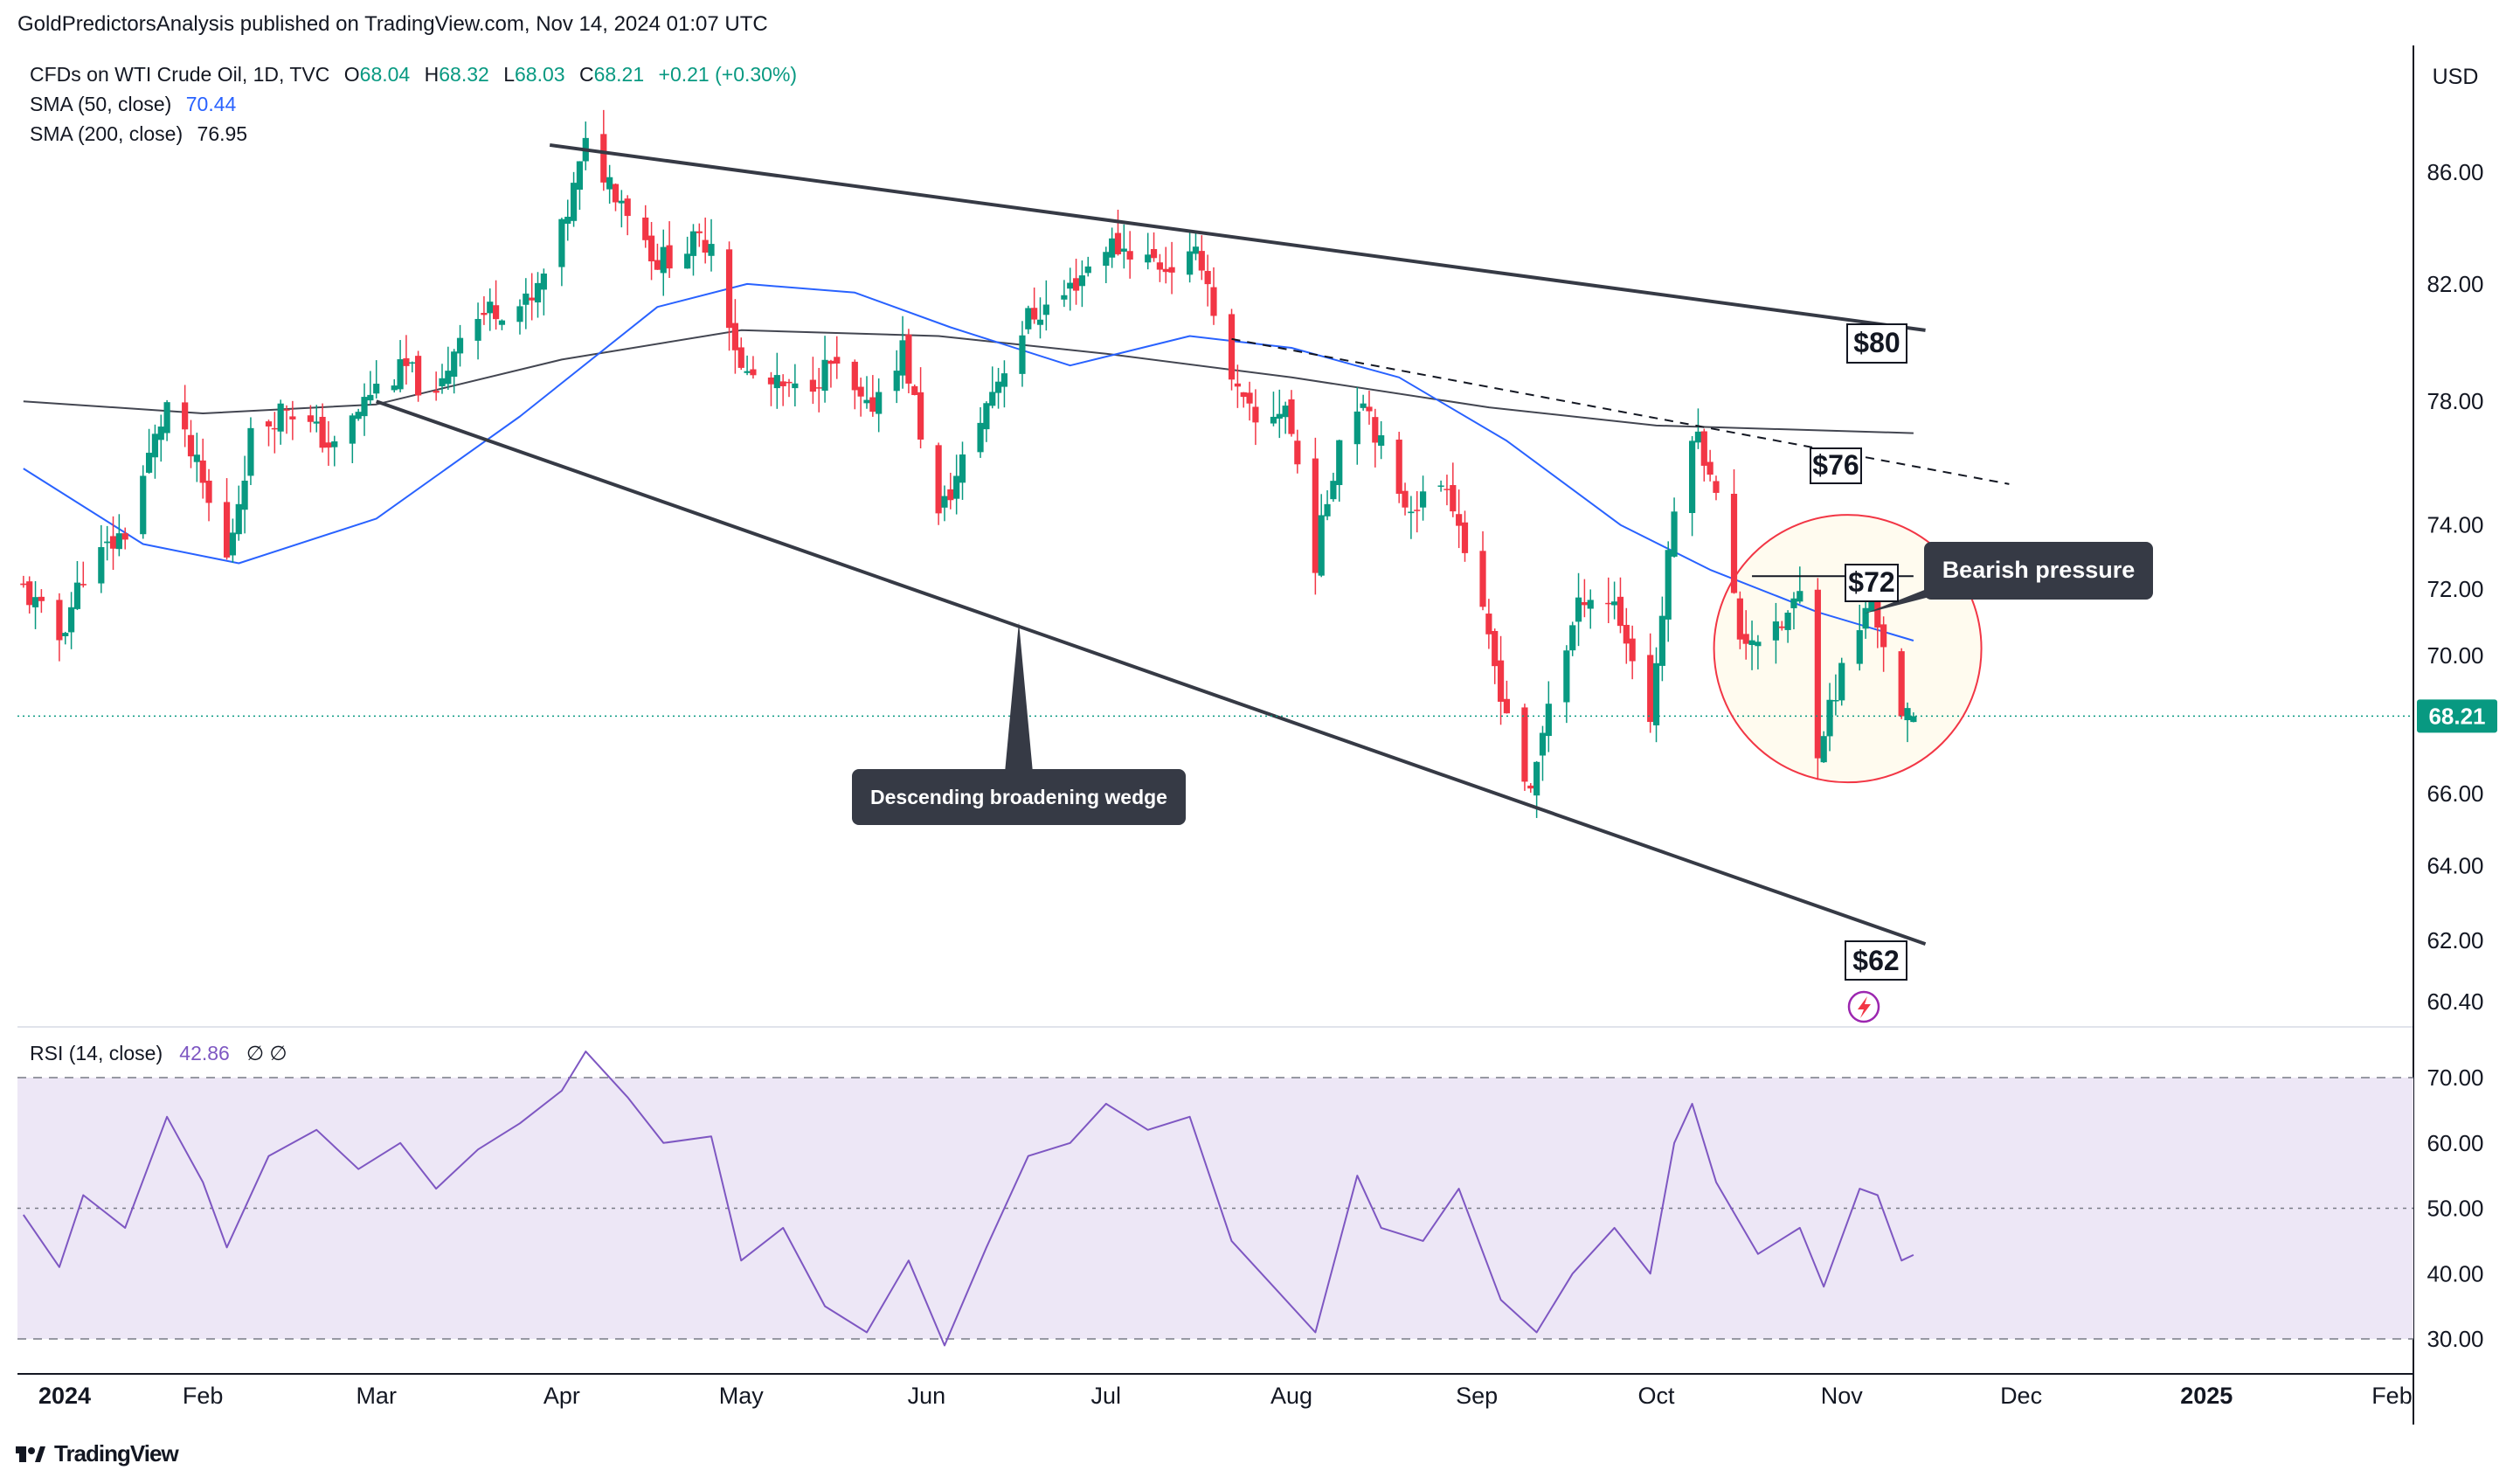 The height and width of the screenshot is (1484, 2520). Describe the element at coordinates (2456, 77) in the screenshot. I see `currency-label: USD` at that location.